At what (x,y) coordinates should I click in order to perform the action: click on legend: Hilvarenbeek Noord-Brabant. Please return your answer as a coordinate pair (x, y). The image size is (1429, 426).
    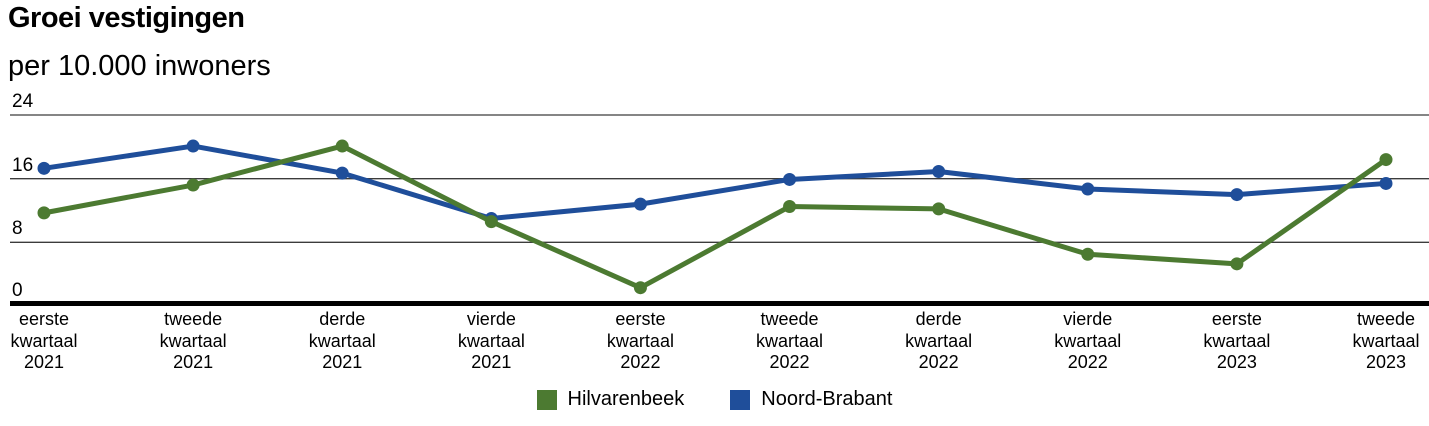
    Looking at the image, I should click on (714, 399).